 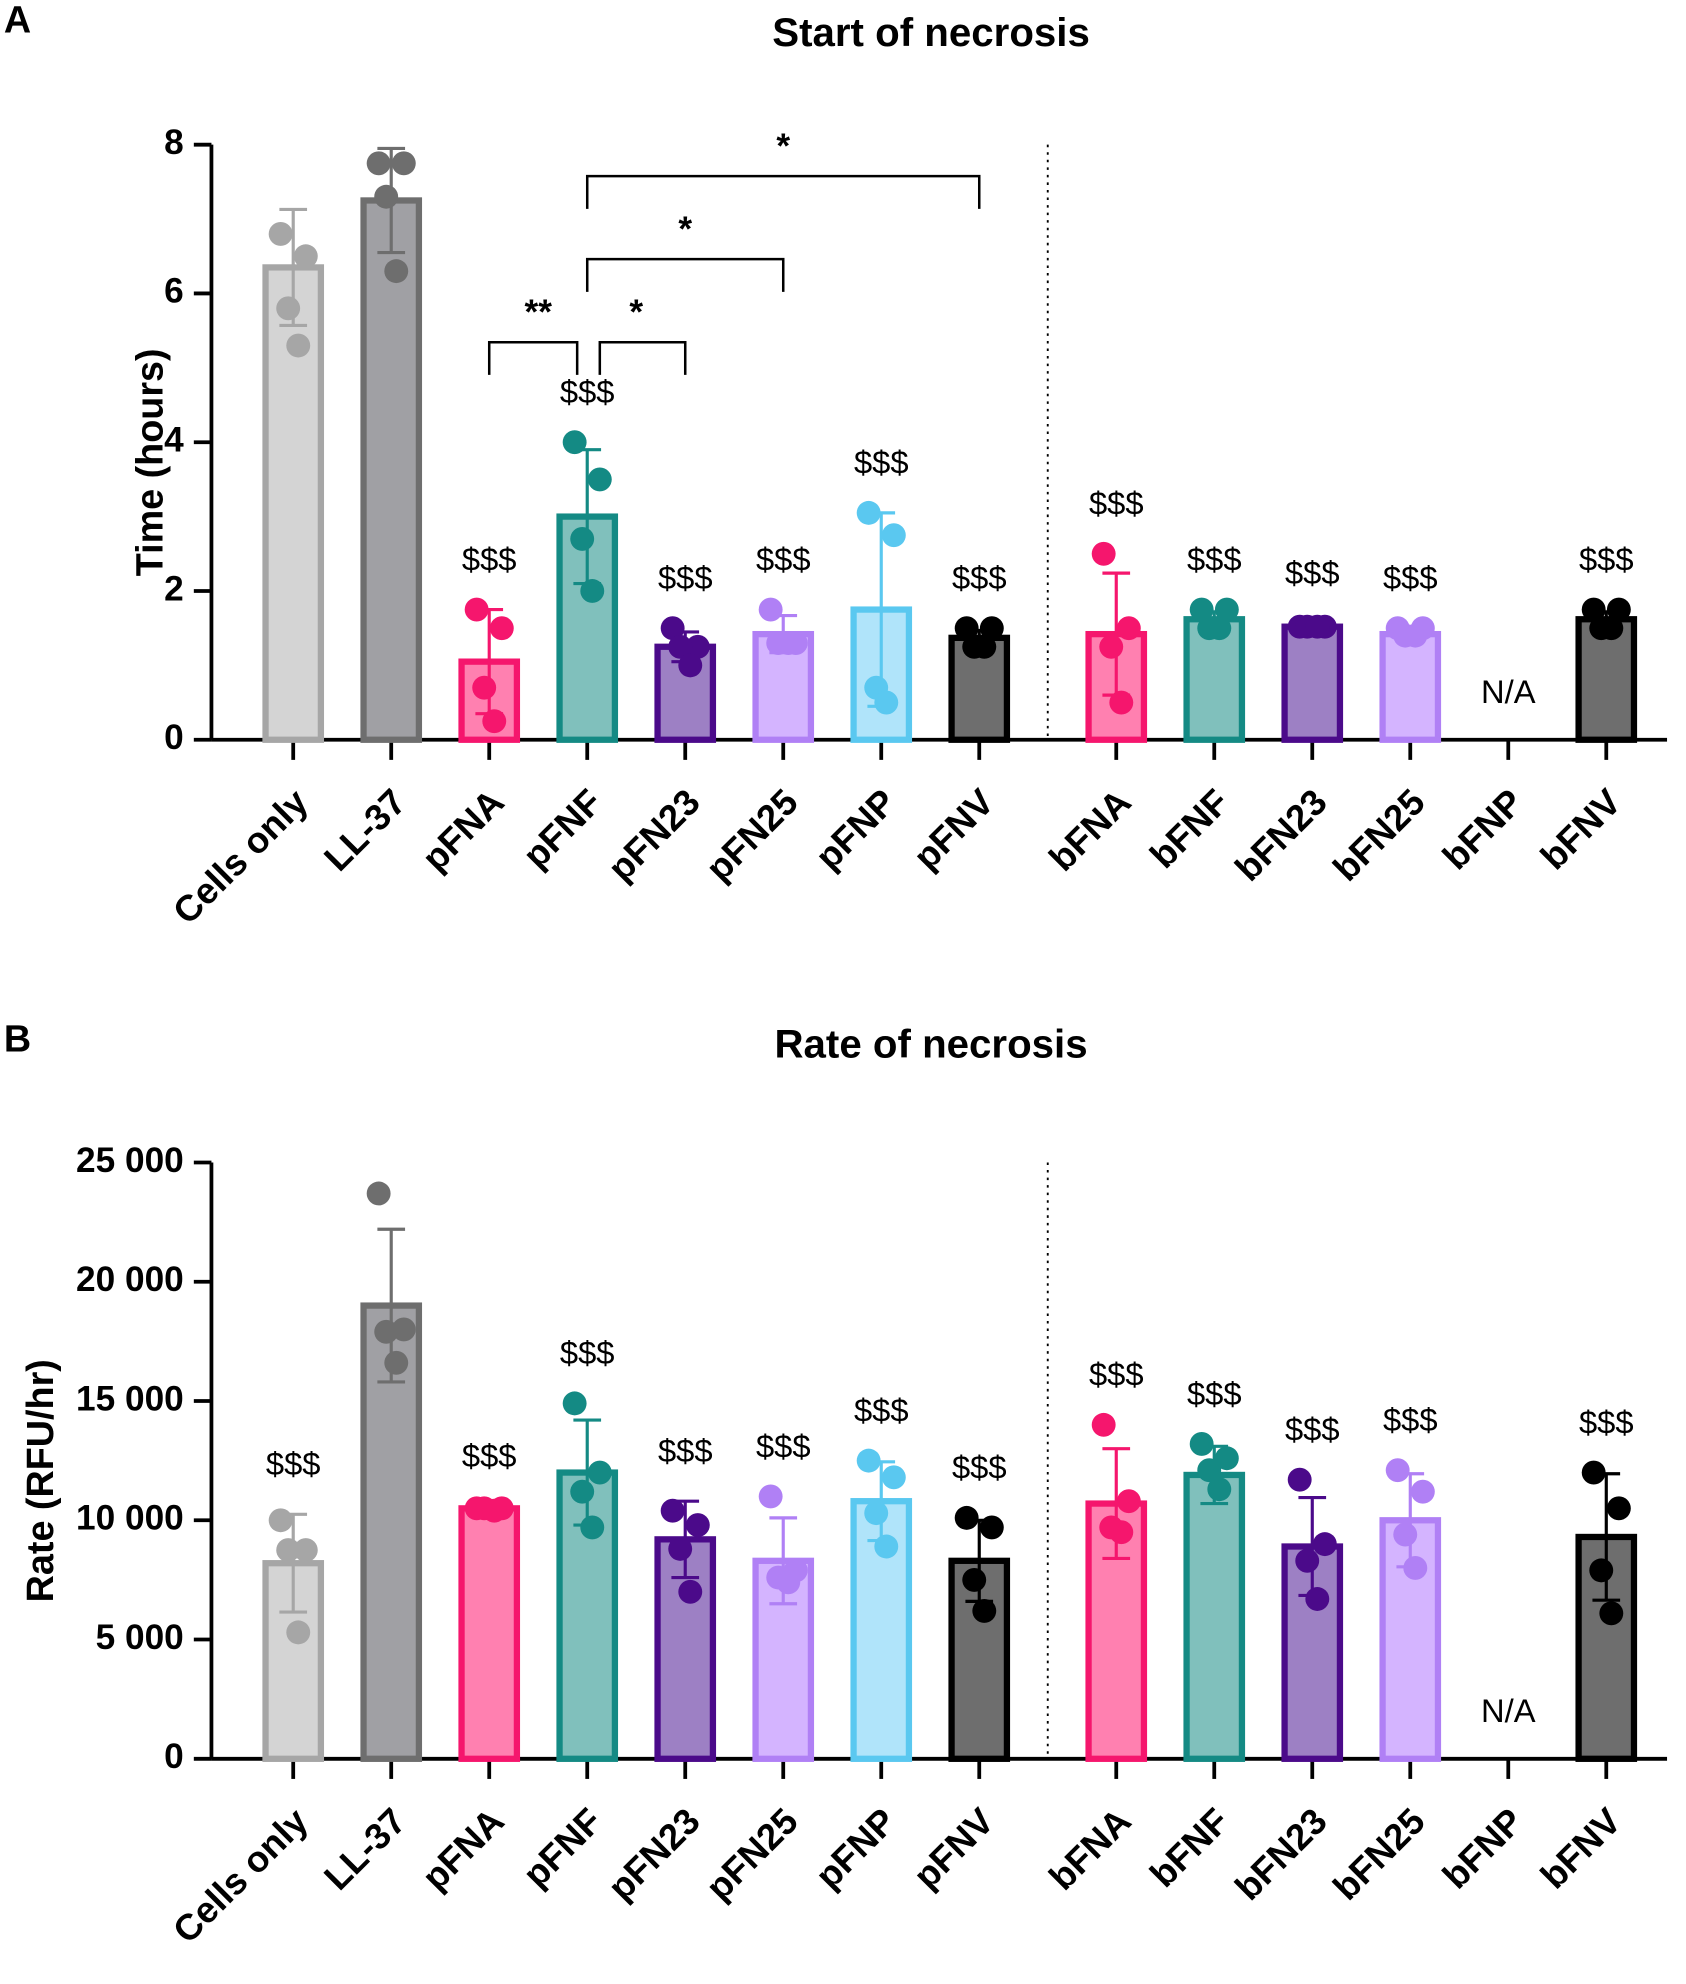 What do you see at coordinates (17, 20) in the screenshot?
I see `panel-label: A` at bounding box center [17, 20].